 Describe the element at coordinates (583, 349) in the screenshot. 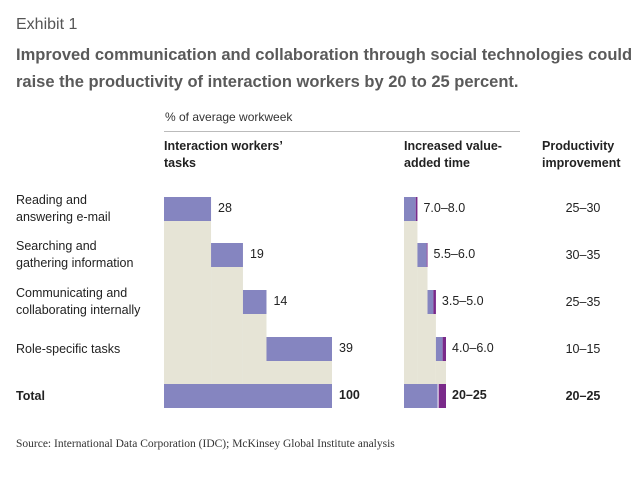

I see `productivity-label: 10–15` at that location.